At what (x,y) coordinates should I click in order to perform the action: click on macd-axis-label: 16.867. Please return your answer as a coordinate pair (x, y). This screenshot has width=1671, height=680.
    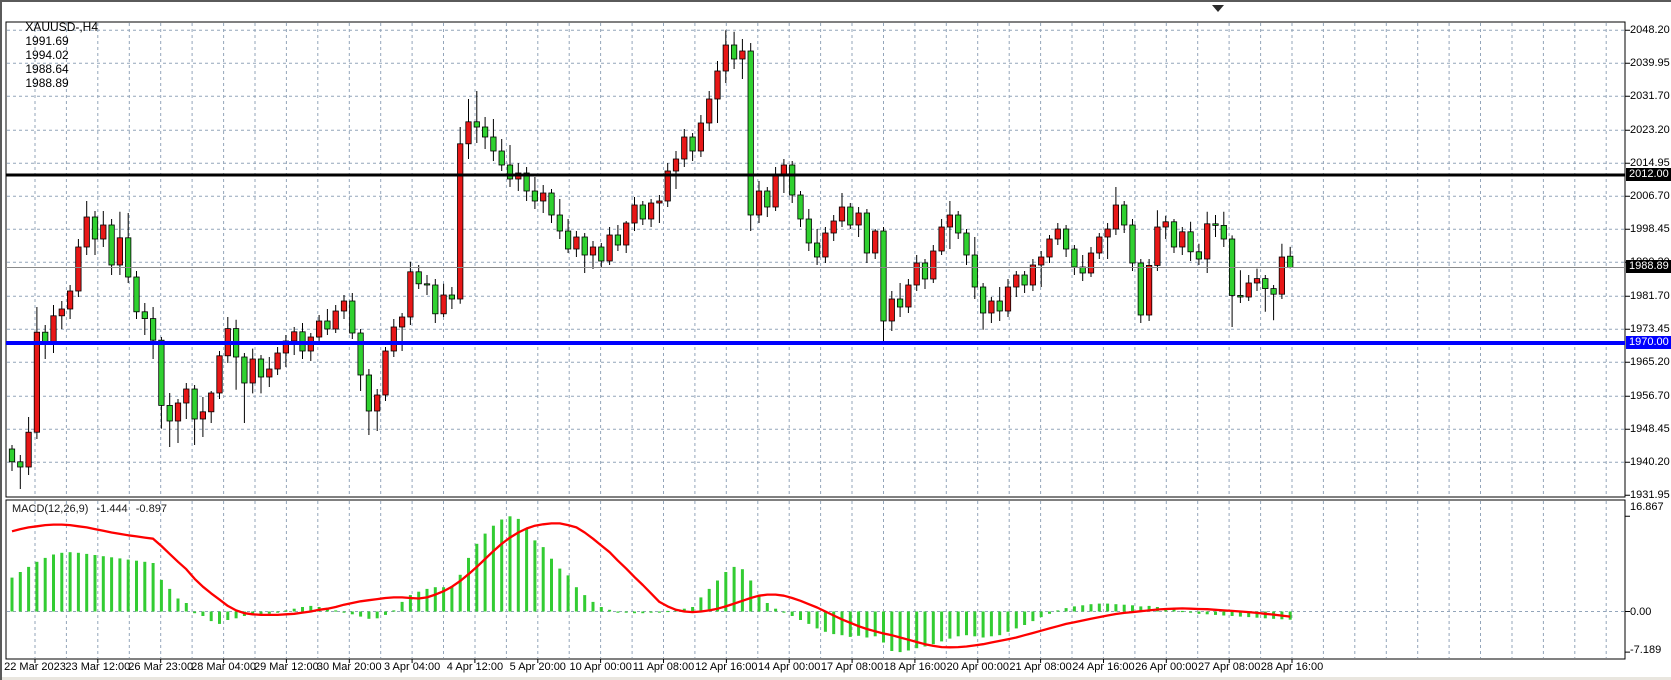
    Looking at the image, I should click on (1647, 507).